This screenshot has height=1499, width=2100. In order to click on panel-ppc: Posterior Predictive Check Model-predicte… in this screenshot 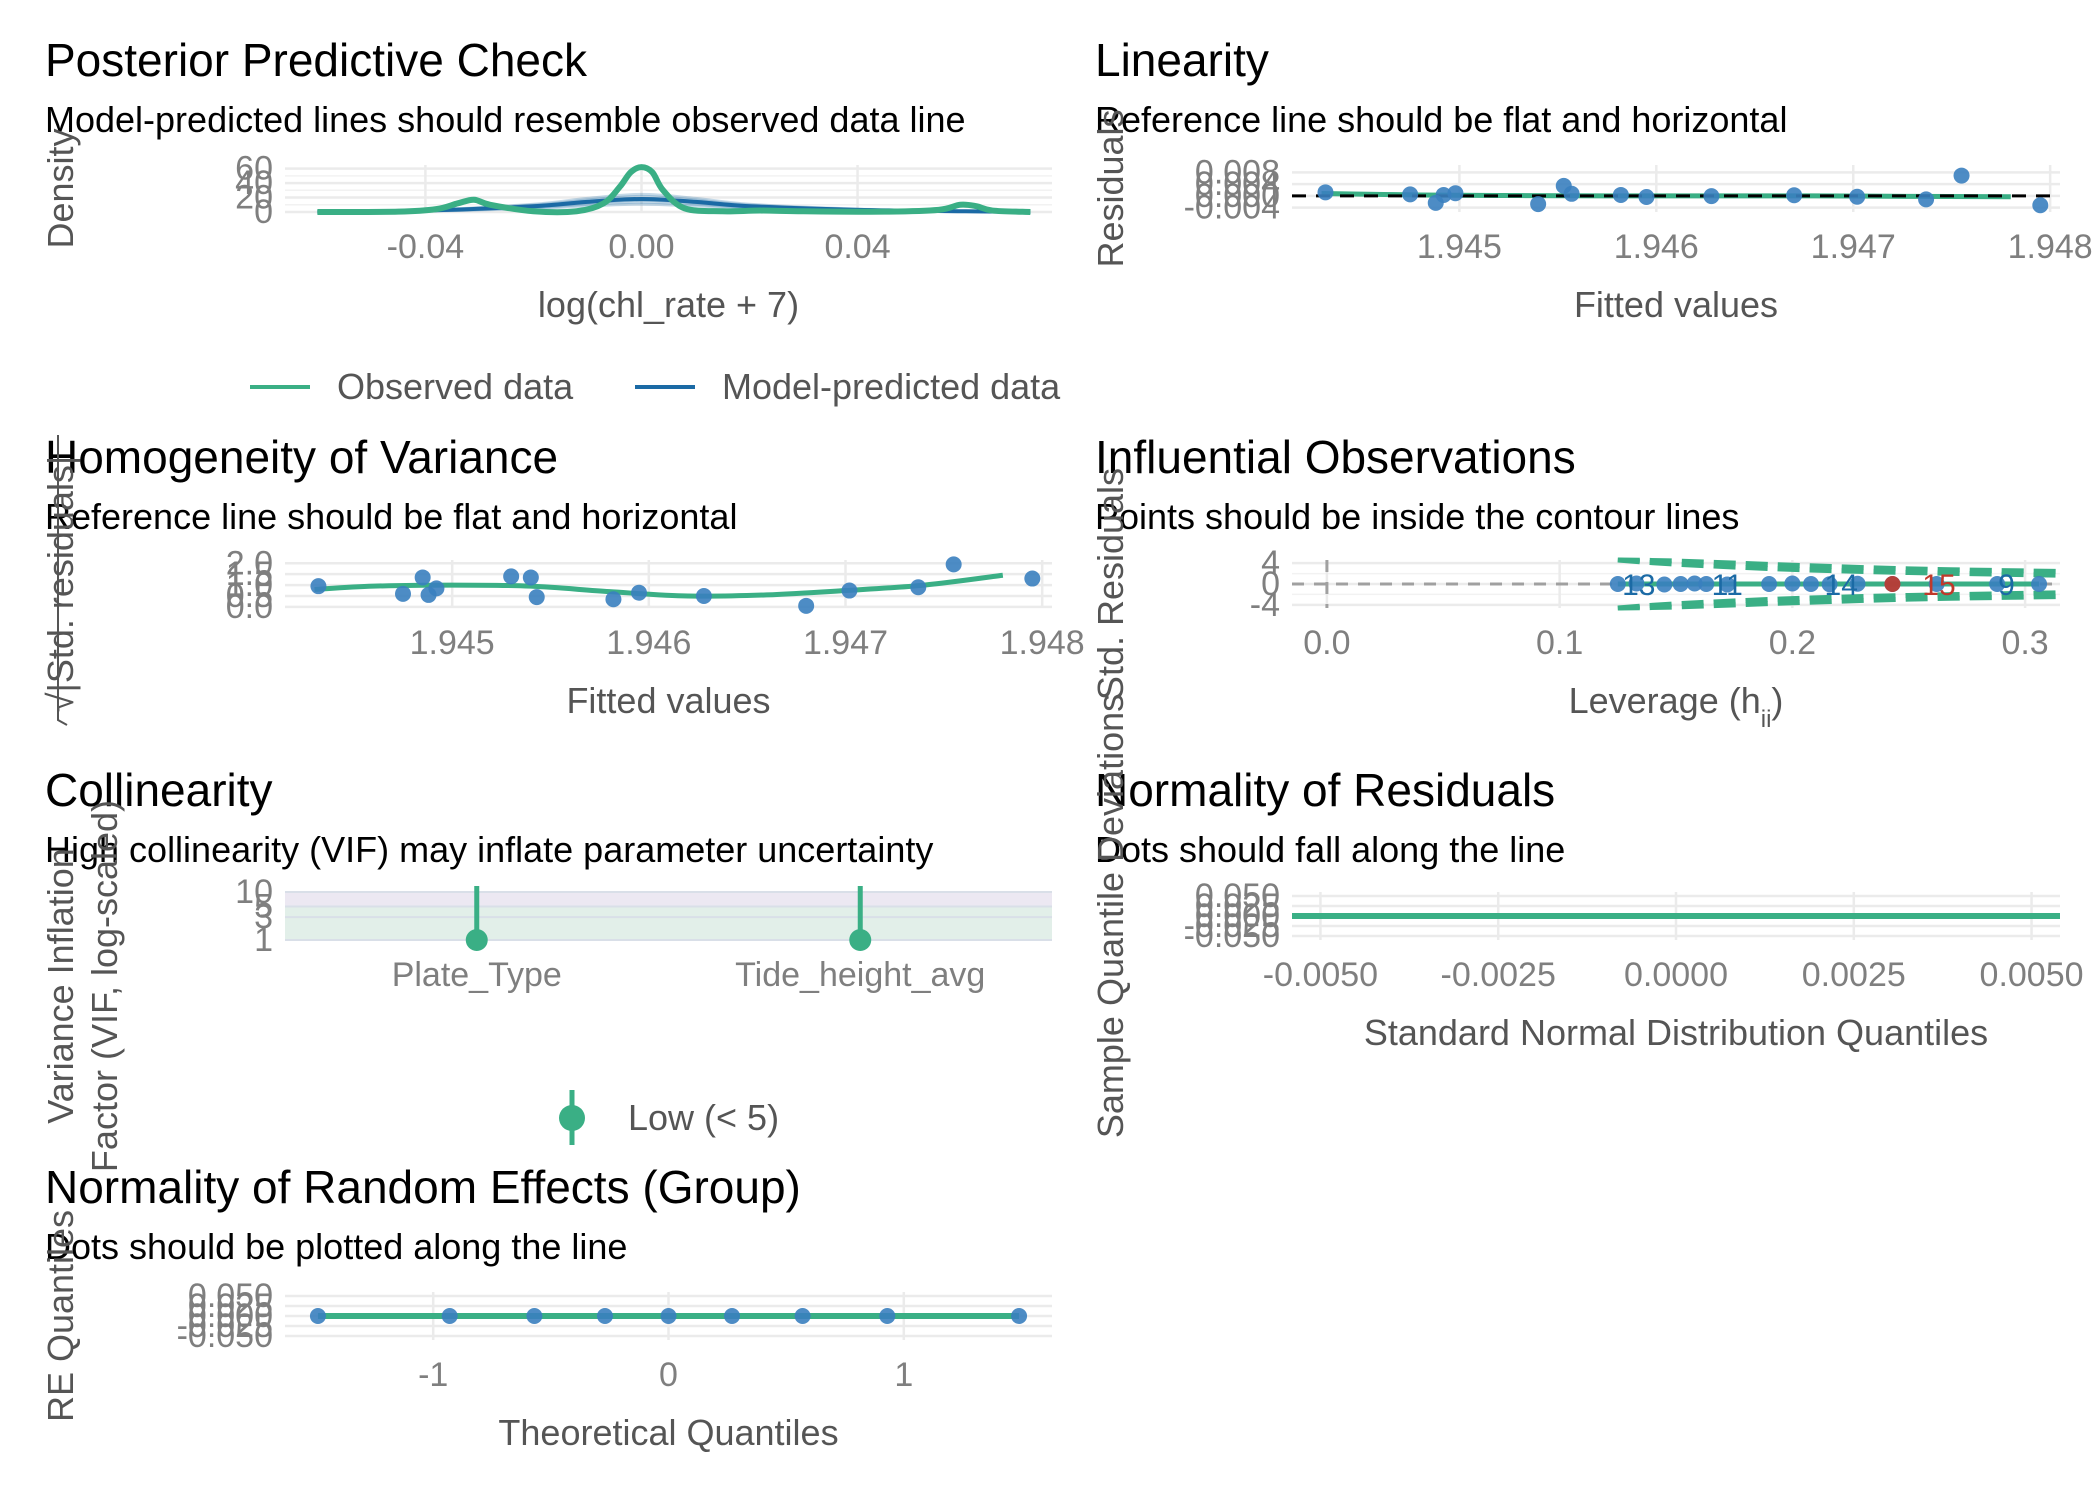, I will do `click(550, 220)`.